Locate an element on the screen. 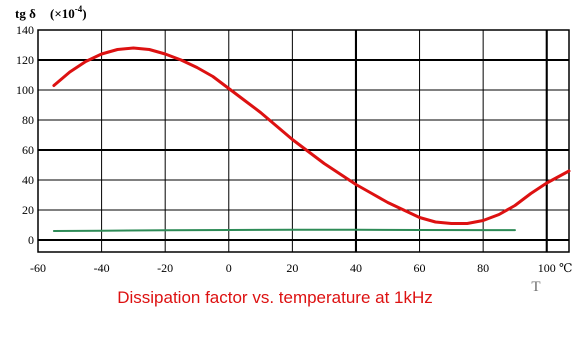  y-tick-label: 60 is located at coordinates (28, 150).